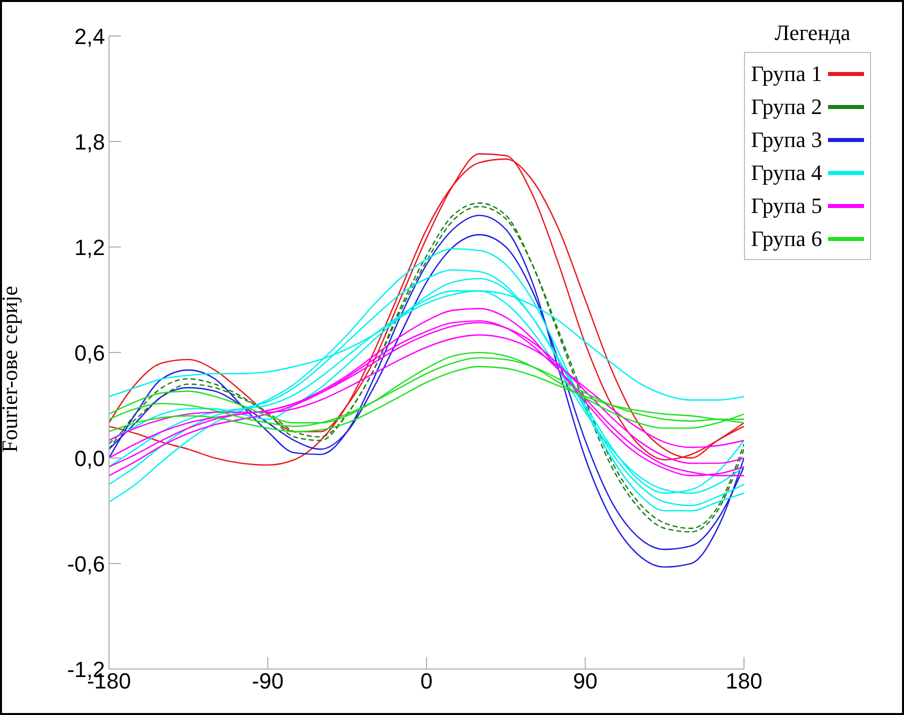 The height and width of the screenshot is (715, 904). I want to click on legend-label: Група 4, so click(786, 173).